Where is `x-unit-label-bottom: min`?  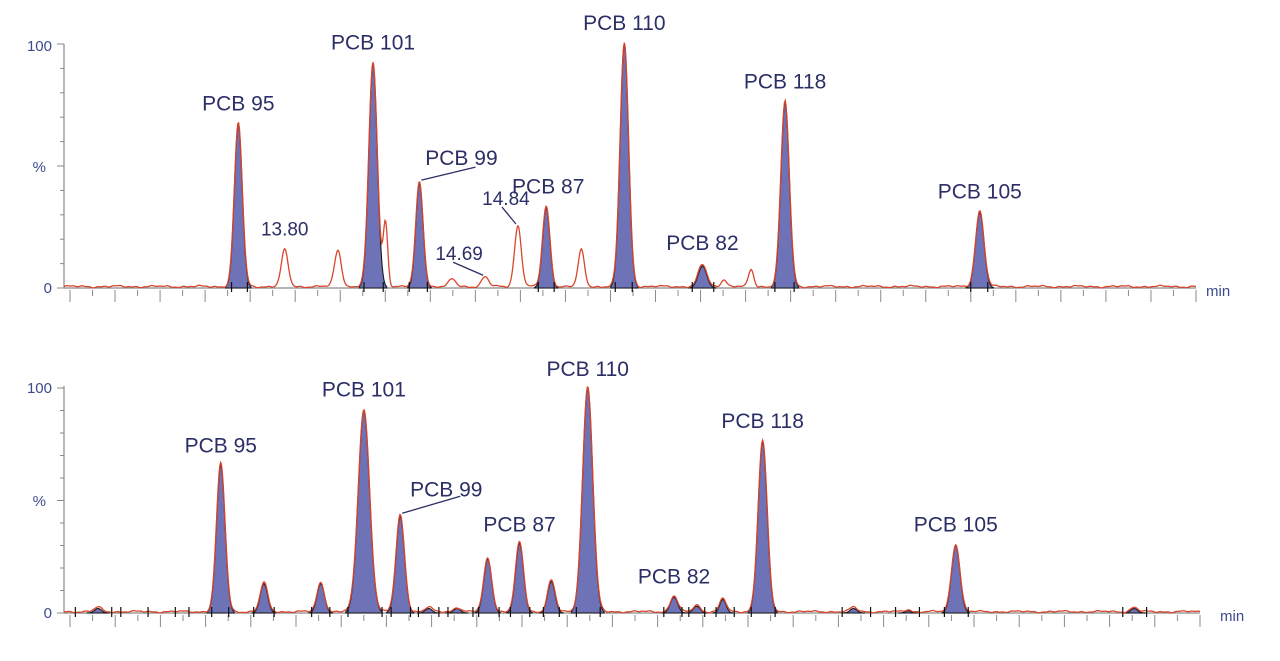
x-unit-label-bottom: min is located at coordinates (1232, 616).